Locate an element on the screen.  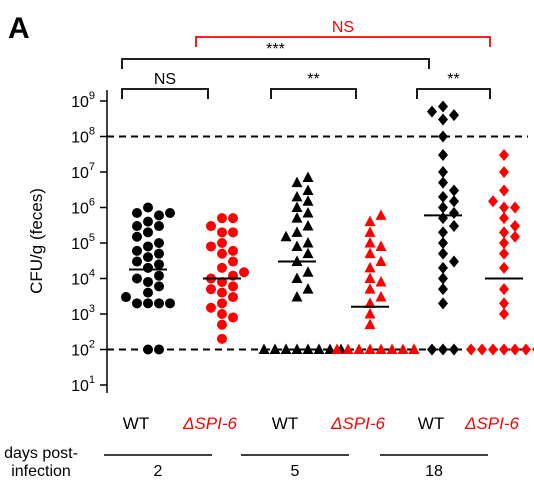
y-tick-label: 10⁹ is located at coordinates (83, 100).